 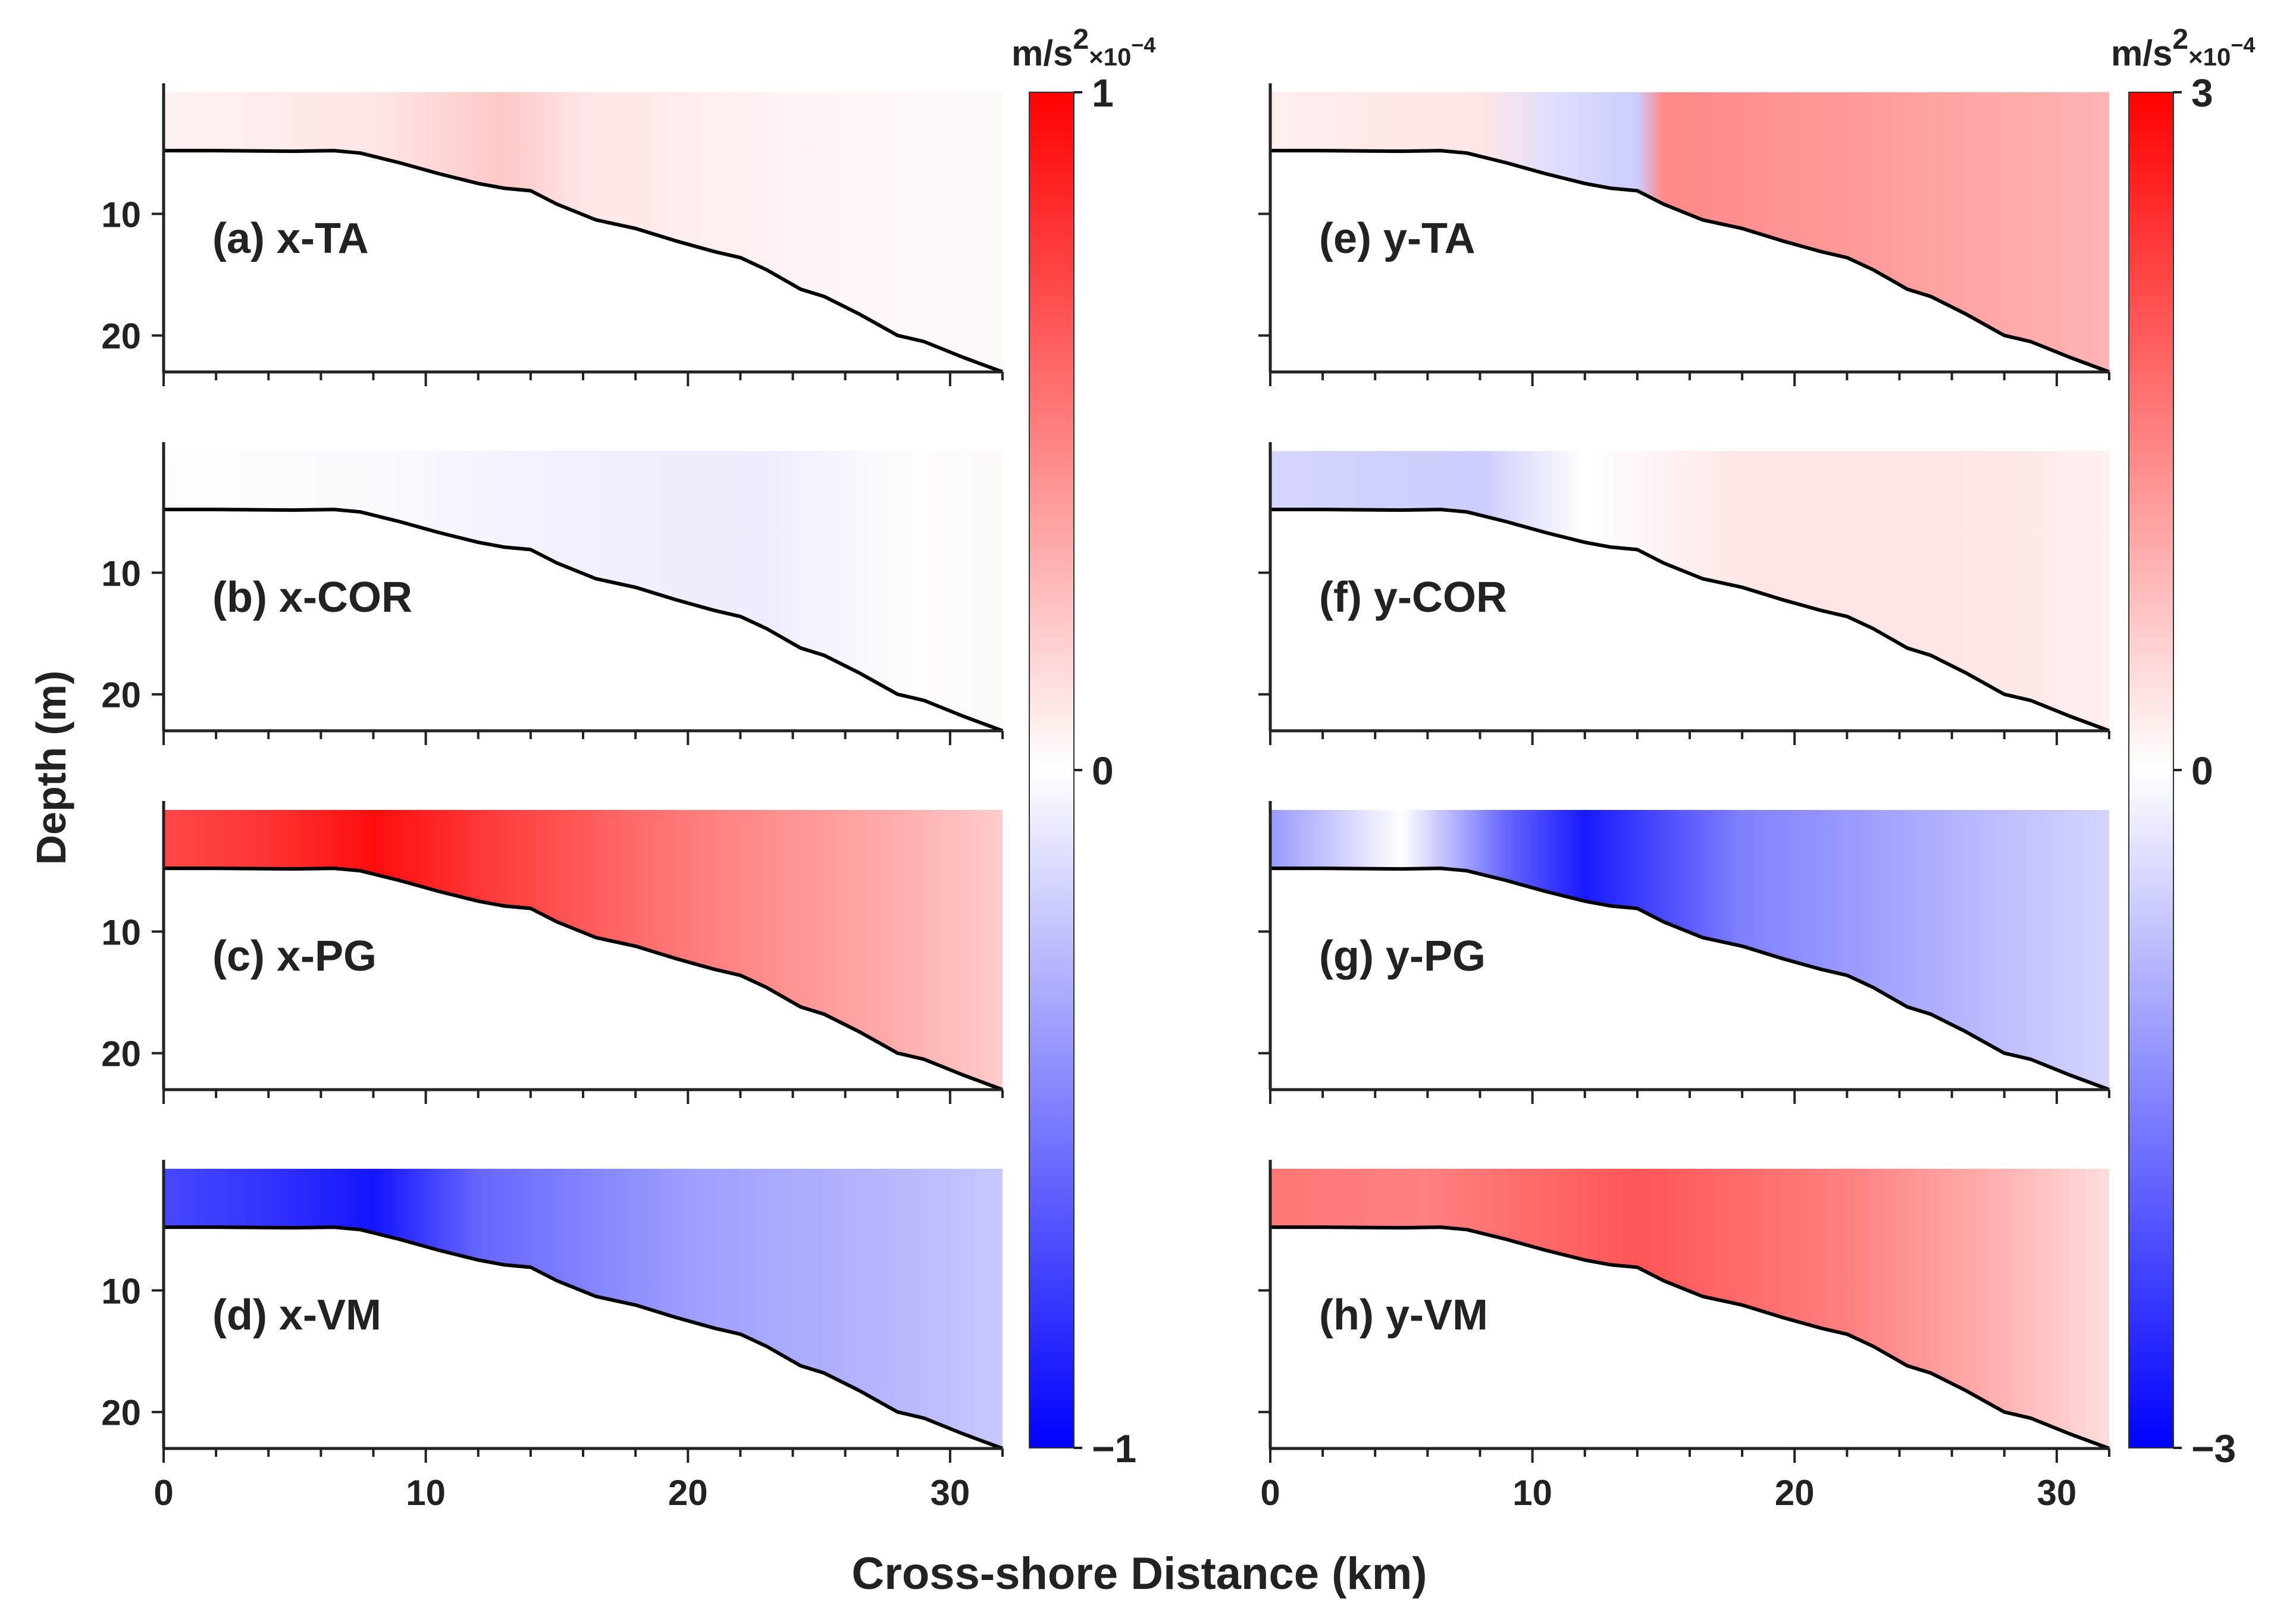 I want to click on panel-b: 10 20 (b) x-COR, so click(x=552, y=593).